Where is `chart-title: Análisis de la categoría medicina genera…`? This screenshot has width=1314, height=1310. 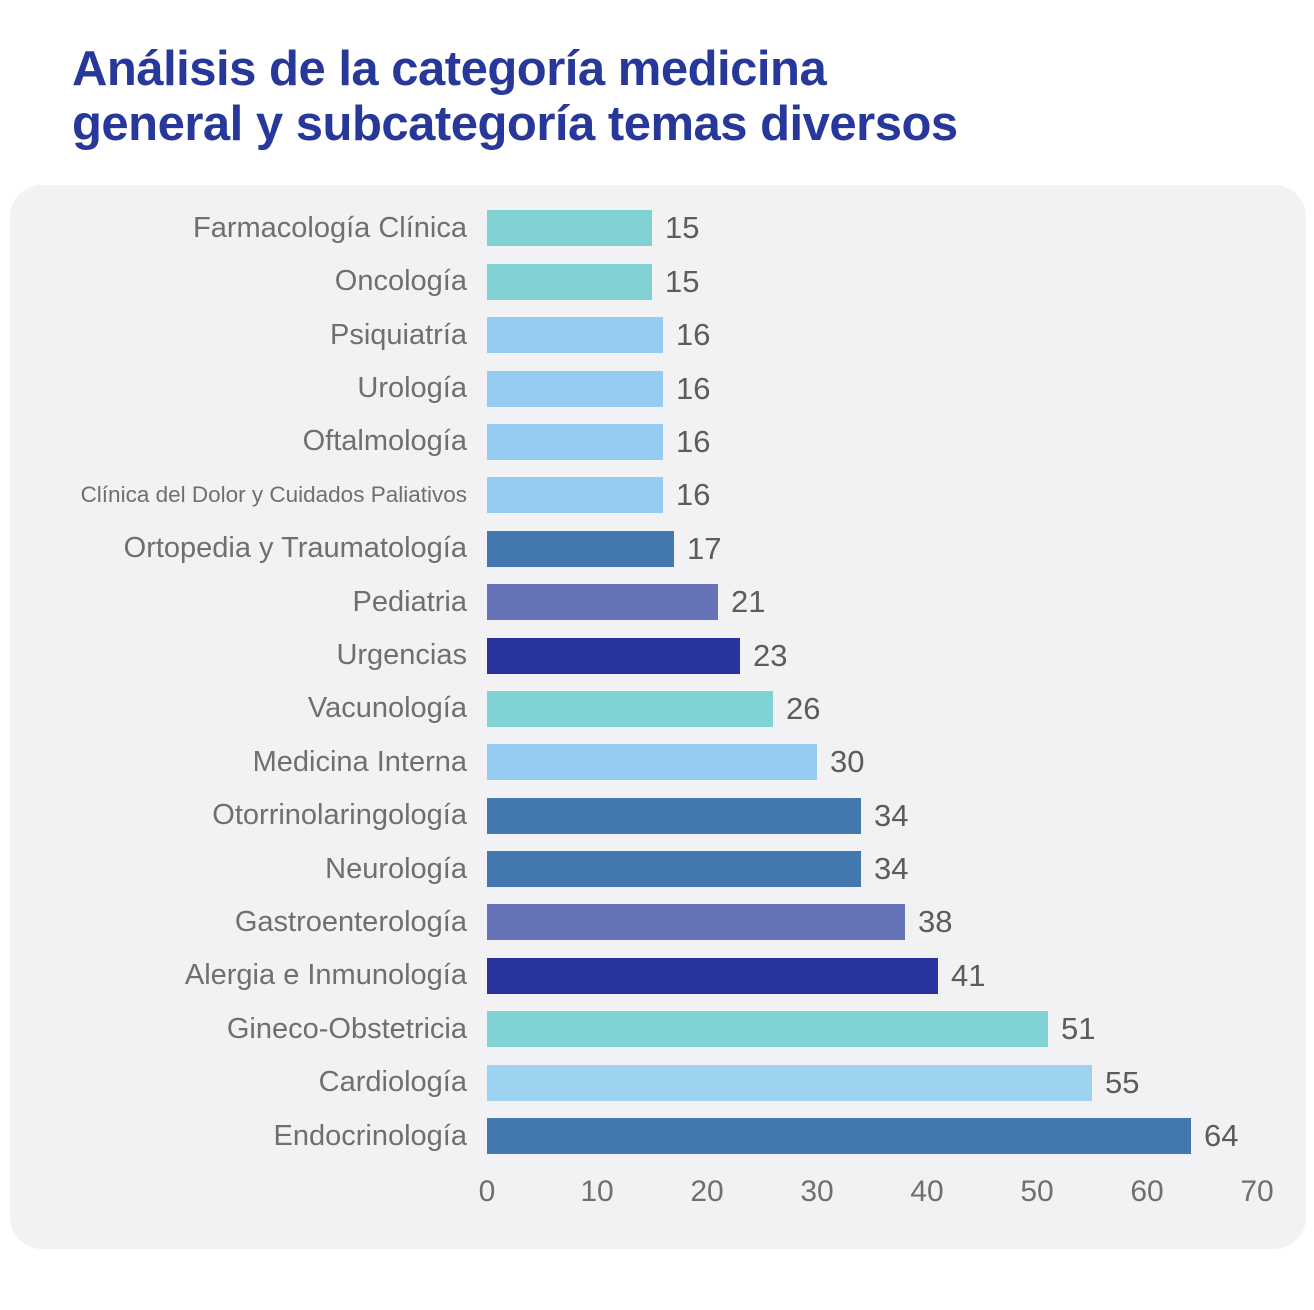
chart-title: Análisis de la categoría medicina genera… is located at coordinates (693, 97).